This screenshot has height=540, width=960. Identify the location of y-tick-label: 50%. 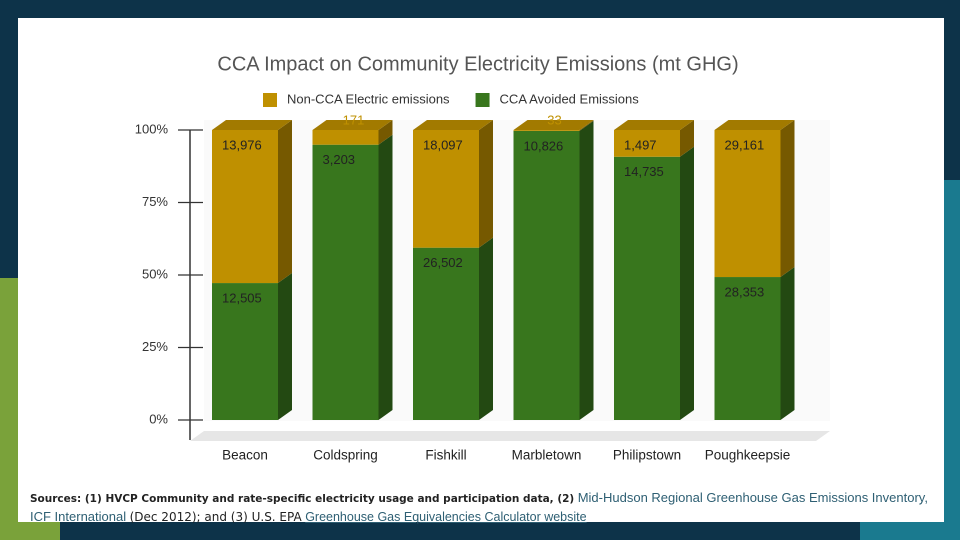
(155, 273).